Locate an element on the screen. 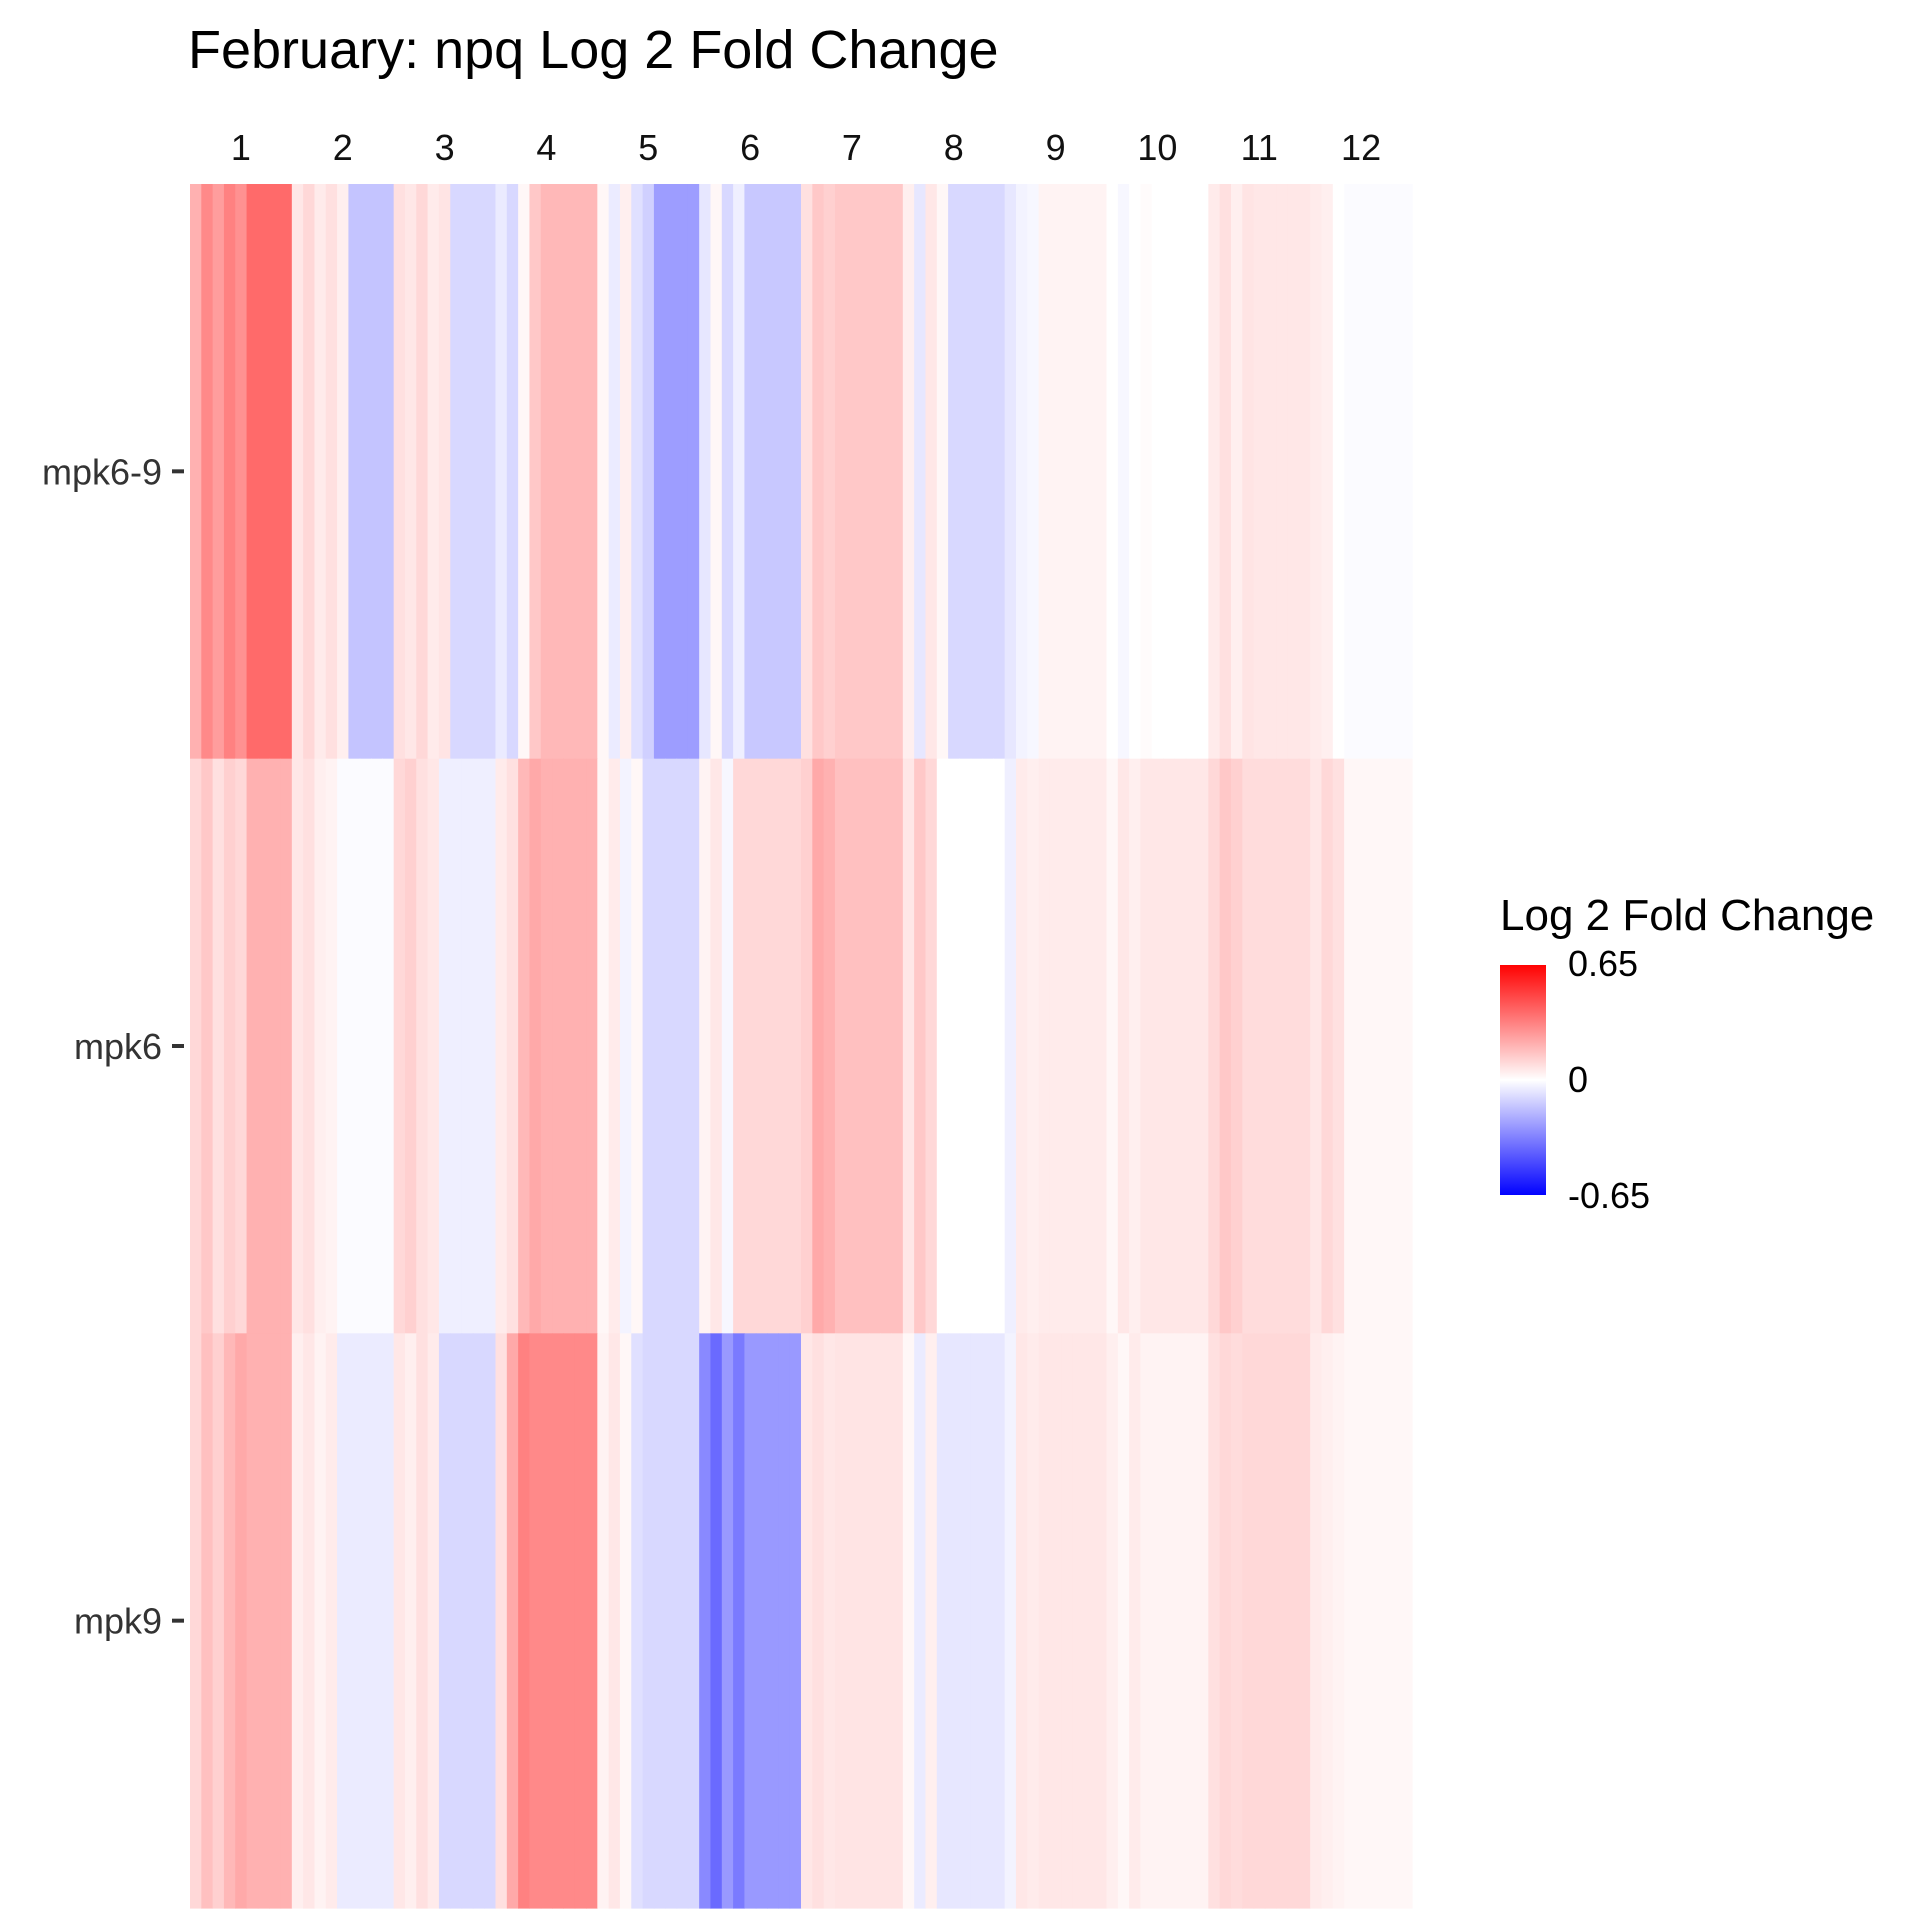 This screenshot has height=1920, width=1920. heatmap-cell-mpk6-col3-sub3 is located at coordinates (422, 1046).